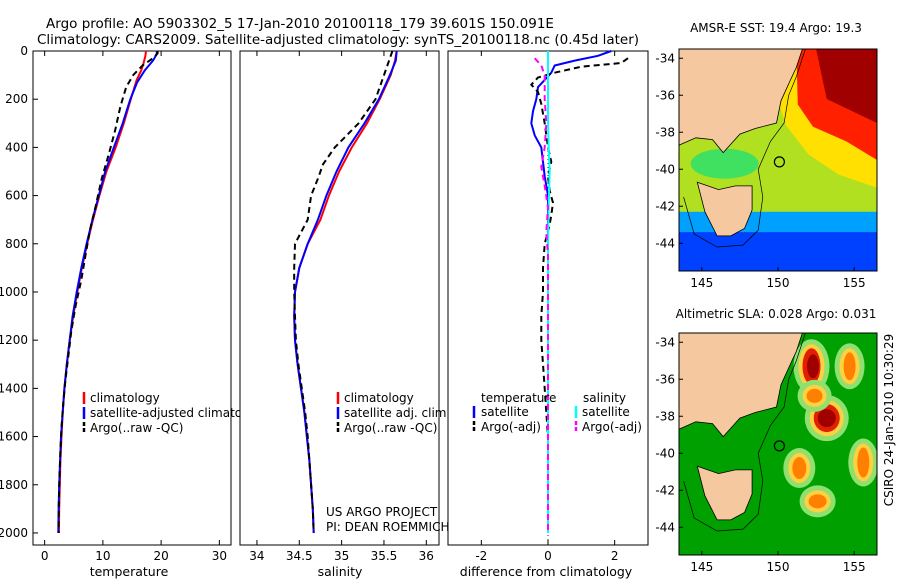 This screenshot has height=584, width=900. Describe the element at coordinates (511, 427) in the screenshot. I see `legend-label-temp-argo: Argo(-adj)` at that location.